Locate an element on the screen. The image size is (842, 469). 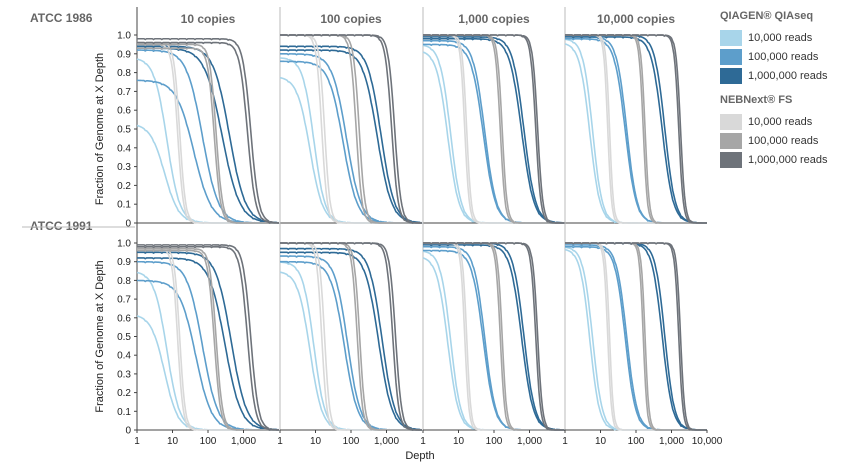
legend-item-qiagen-100k: 100,000 reads is located at coordinates (780, 57).